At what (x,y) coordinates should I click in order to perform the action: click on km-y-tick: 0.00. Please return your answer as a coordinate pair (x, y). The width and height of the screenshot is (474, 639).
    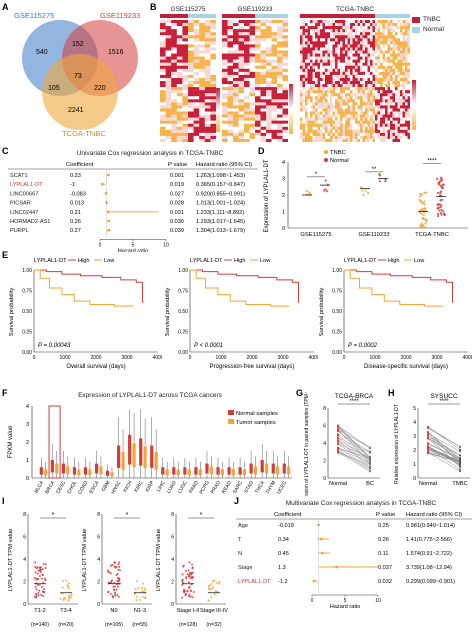
    Looking at the image, I should click on (183, 353).